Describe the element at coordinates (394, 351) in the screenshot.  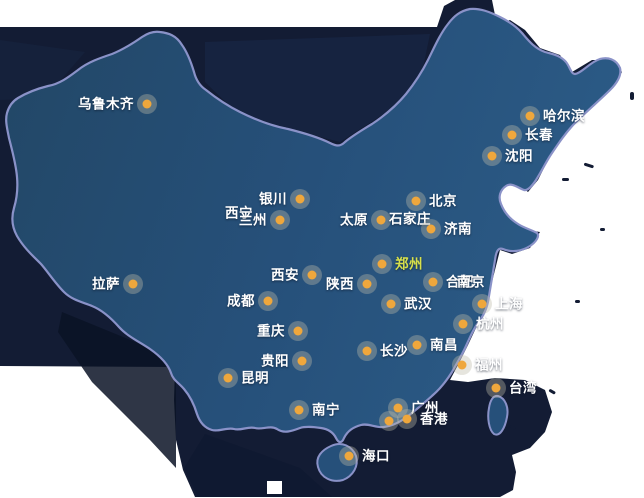
I see `city-label: 长沙` at that location.